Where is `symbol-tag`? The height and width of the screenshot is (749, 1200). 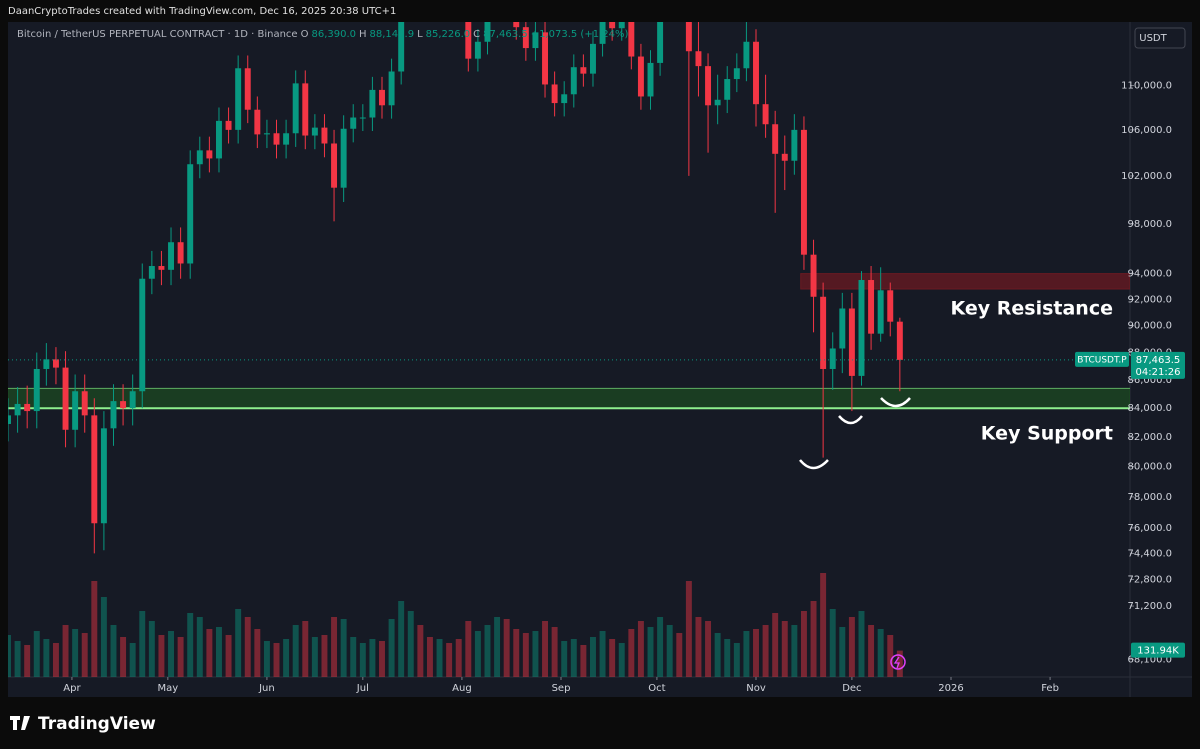
symbol-tag is located at coordinates (1102, 359).